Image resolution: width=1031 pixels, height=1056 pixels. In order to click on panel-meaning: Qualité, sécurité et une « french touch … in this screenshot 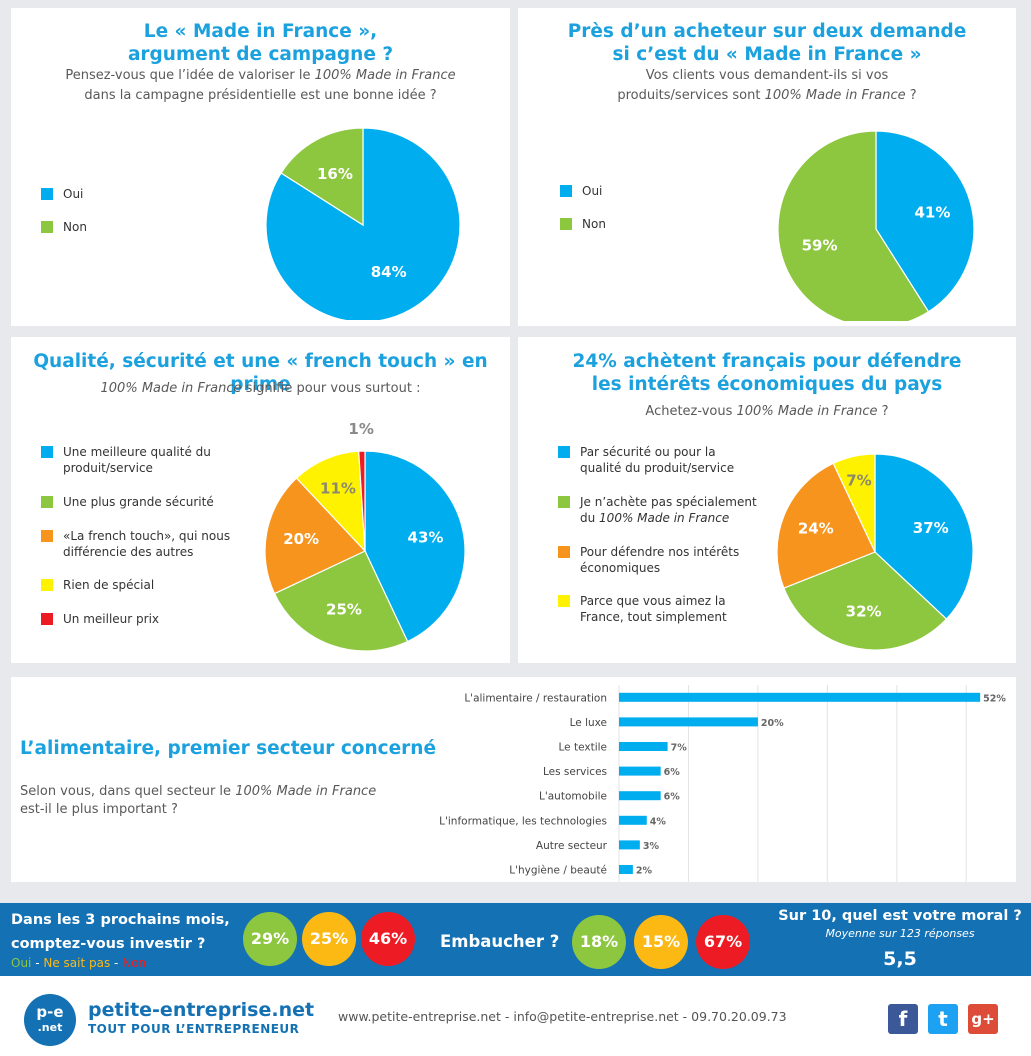, I will do `click(260, 500)`.